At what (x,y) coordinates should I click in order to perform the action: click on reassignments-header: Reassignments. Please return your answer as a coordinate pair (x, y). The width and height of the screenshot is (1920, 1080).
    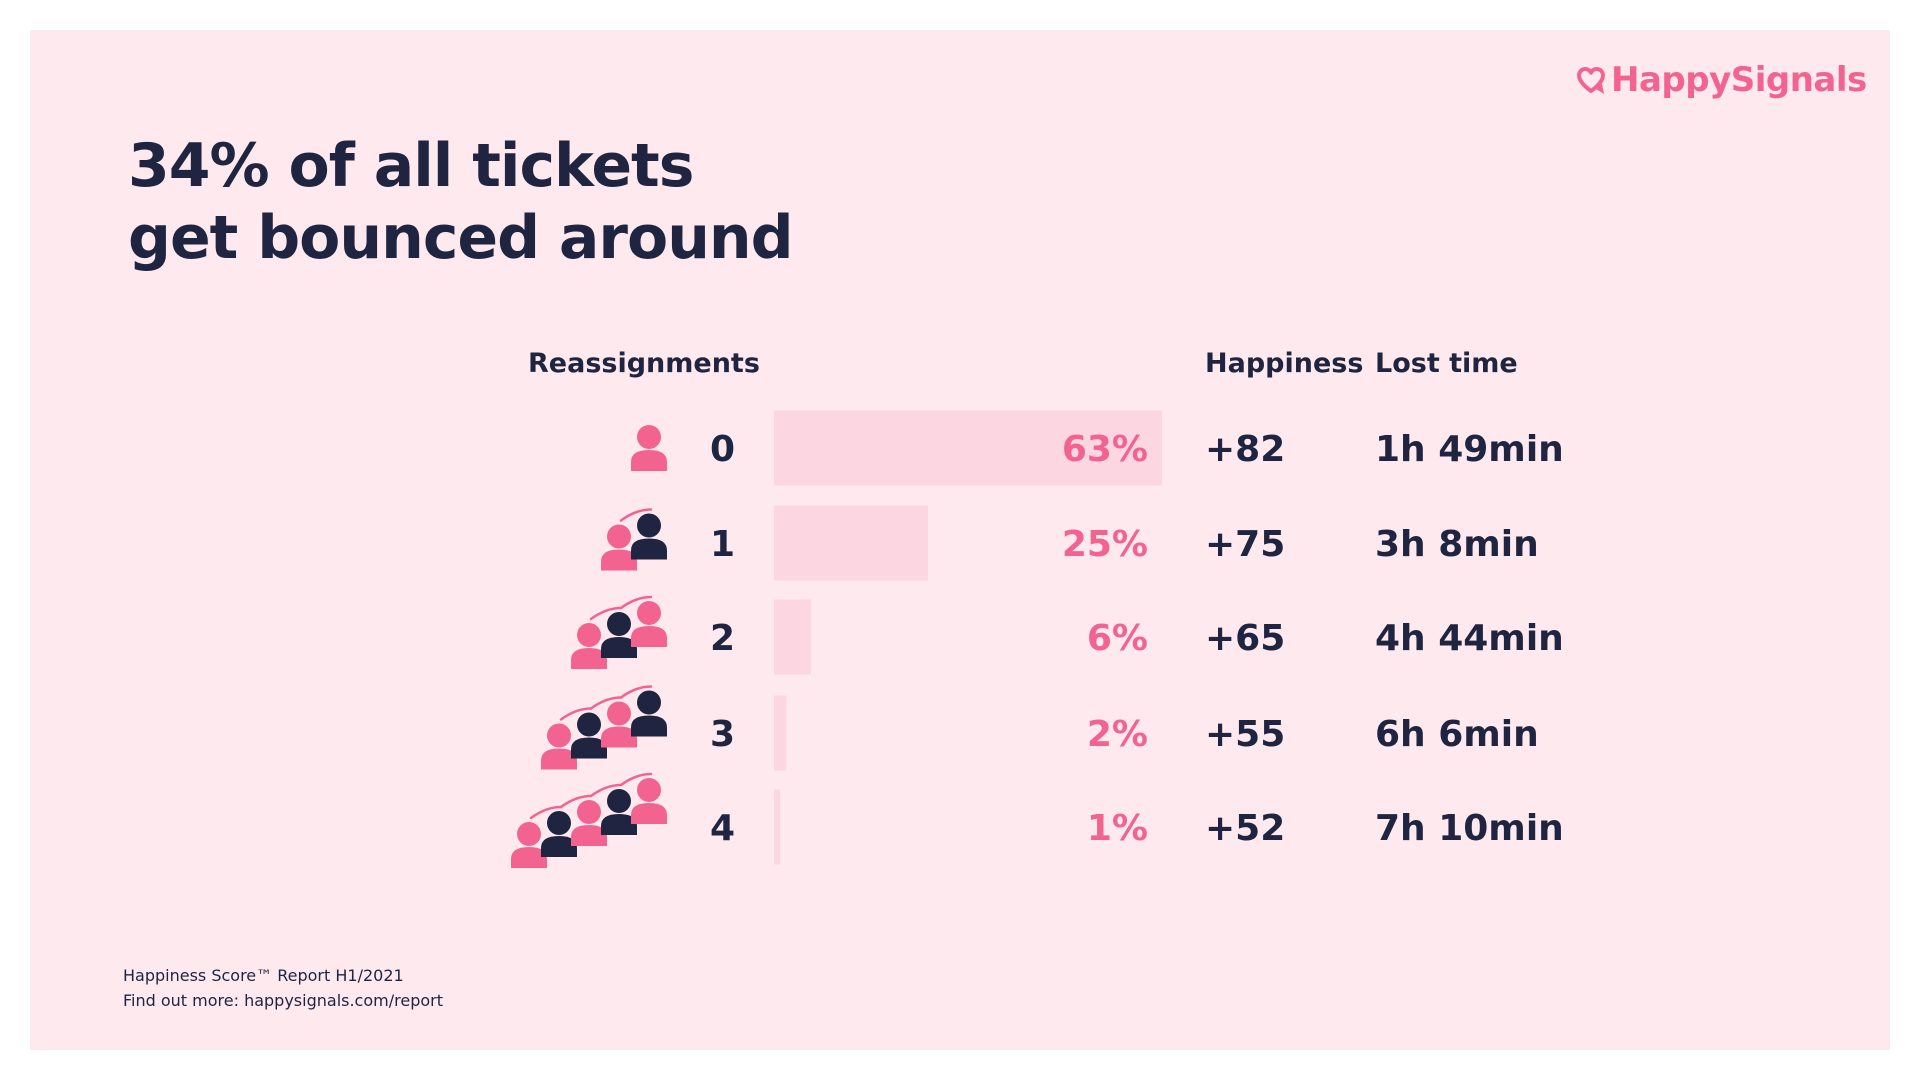
    Looking at the image, I should click on (644, 363).